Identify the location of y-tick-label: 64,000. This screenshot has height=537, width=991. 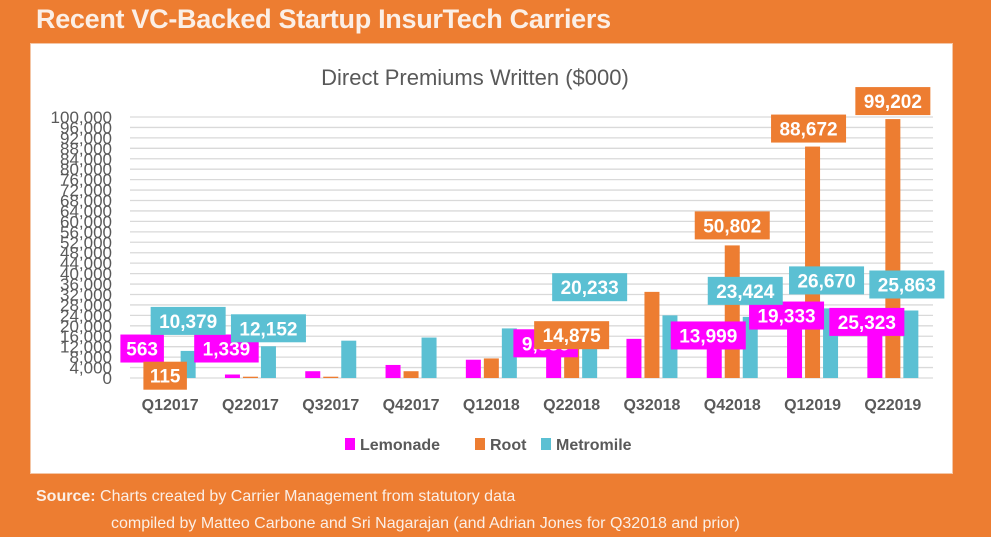
(86, 211).